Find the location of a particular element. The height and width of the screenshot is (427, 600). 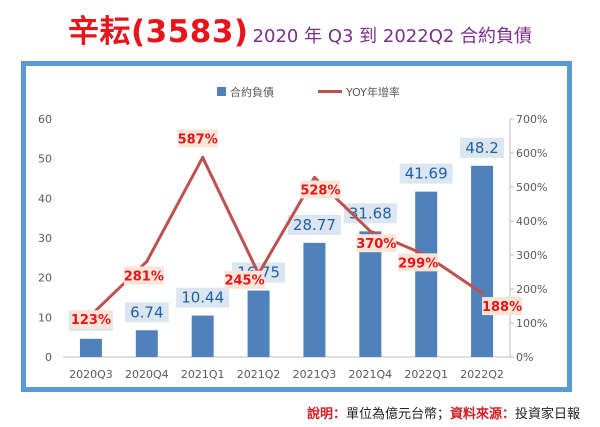

yoy-data-label: 188% is located at coordinates (502, 307).